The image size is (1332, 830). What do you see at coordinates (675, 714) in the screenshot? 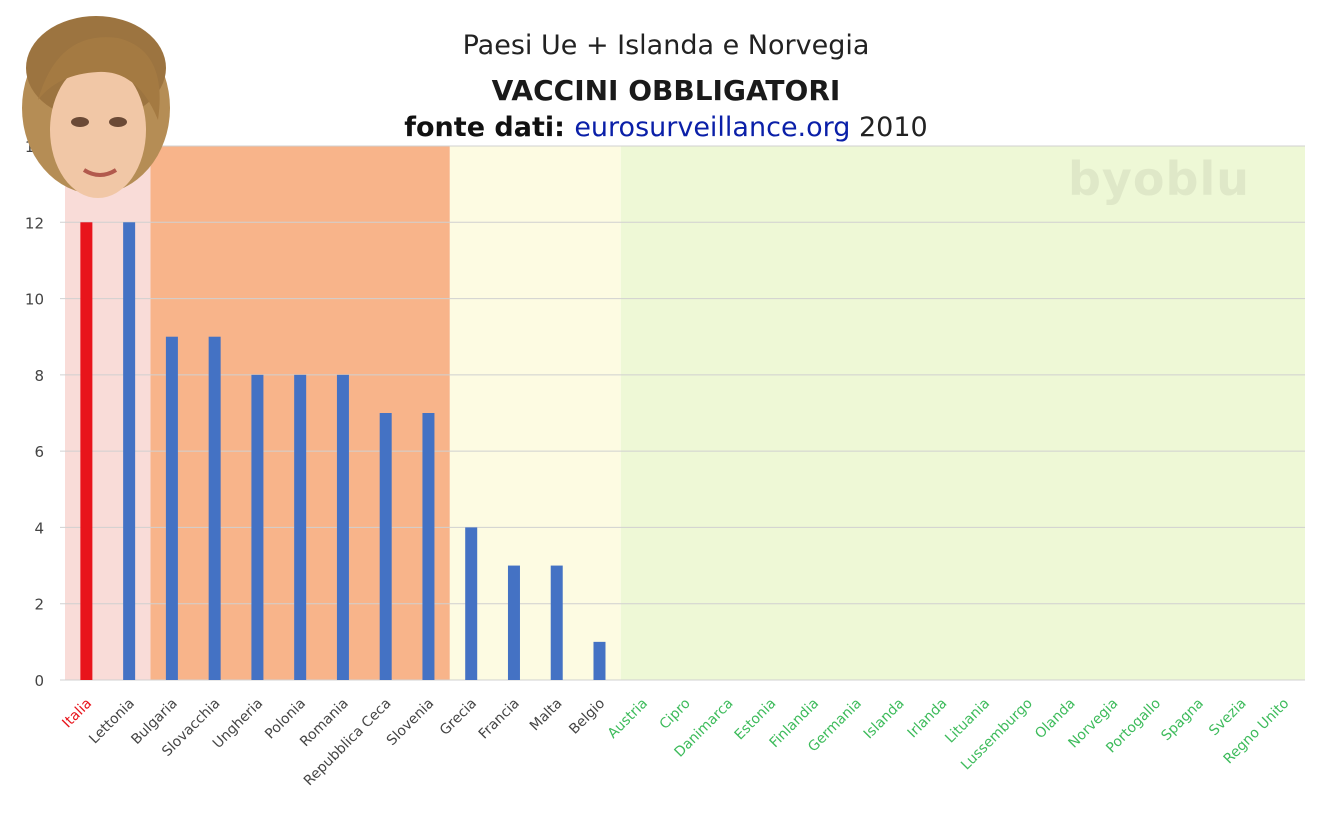
I see `x-tick-label: Cipro` at bounding box center [675, 714].